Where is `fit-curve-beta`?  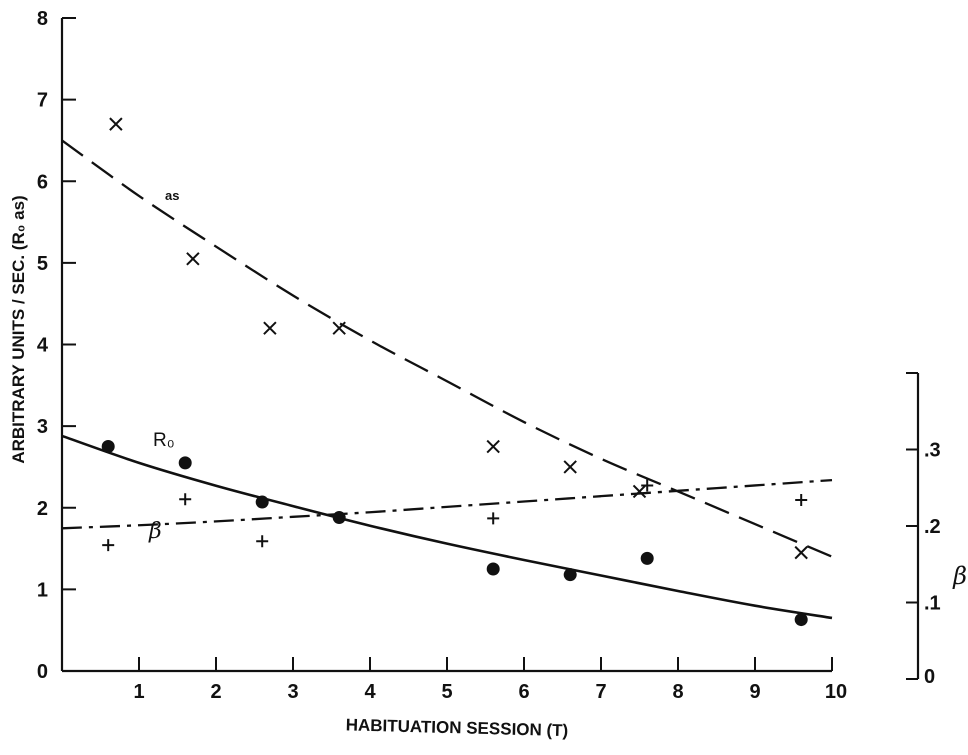
fit-curve-beta is located at coordinates (447, 504).